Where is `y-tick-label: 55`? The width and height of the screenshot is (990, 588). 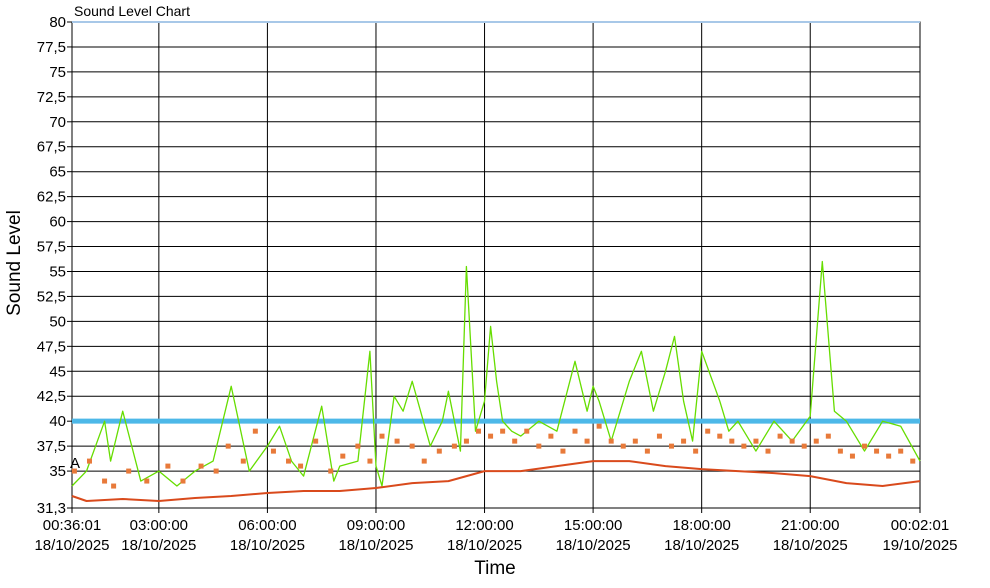 y-tick-label: 55 is located at coordinates (57, 271).